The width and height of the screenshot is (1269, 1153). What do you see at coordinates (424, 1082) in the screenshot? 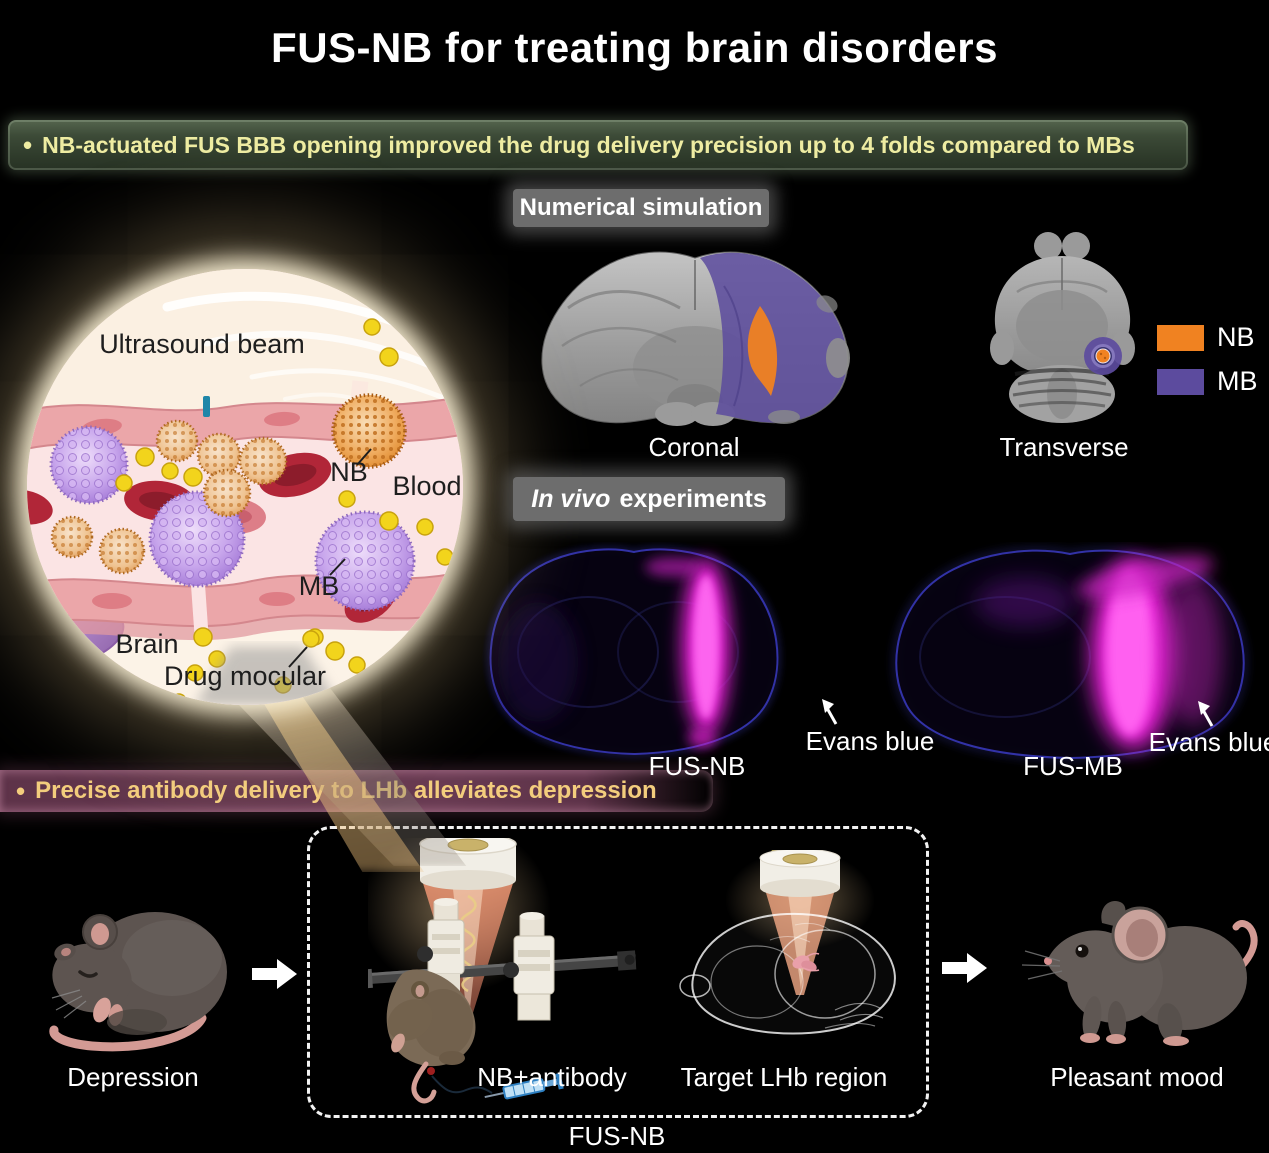
I see `mouse-tail` at bounding box center [424, 1082].